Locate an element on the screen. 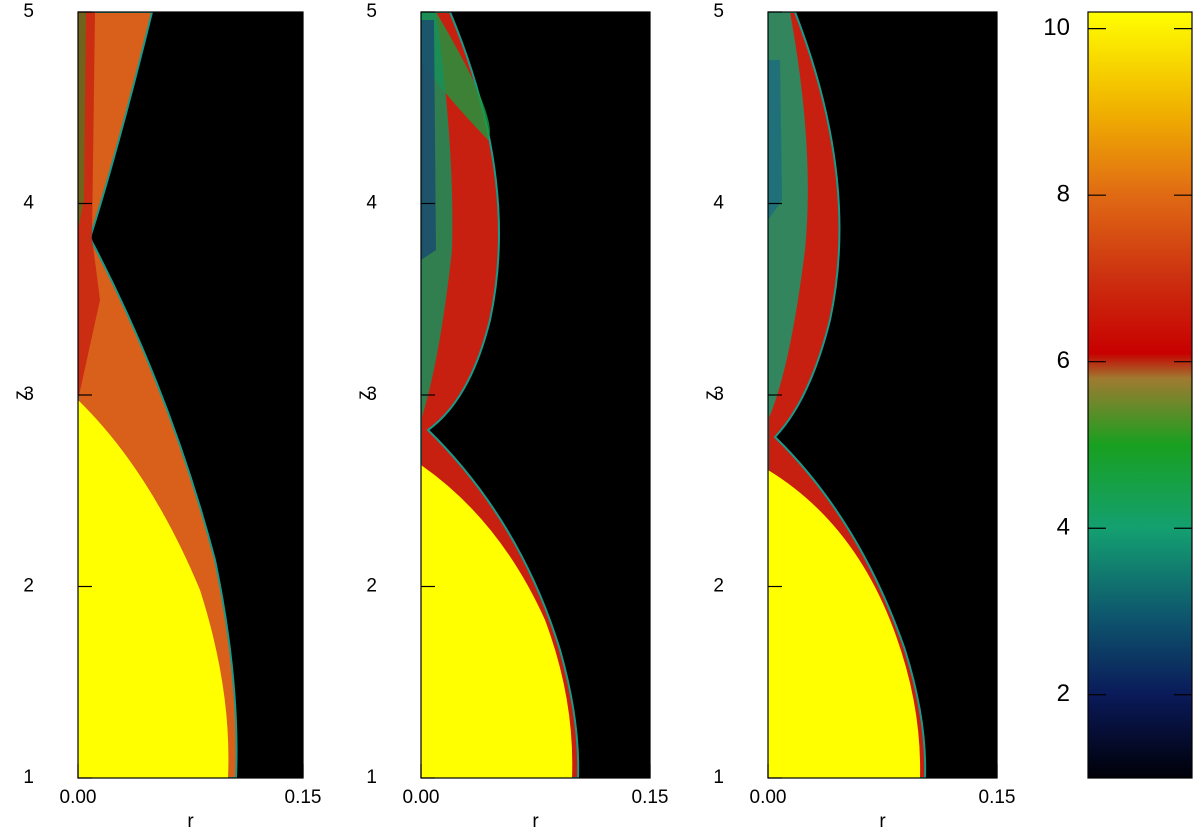 This screenshot has width=1200, height=837. colorbar-tick-label: 4 is located at coordinates (1063, 527).